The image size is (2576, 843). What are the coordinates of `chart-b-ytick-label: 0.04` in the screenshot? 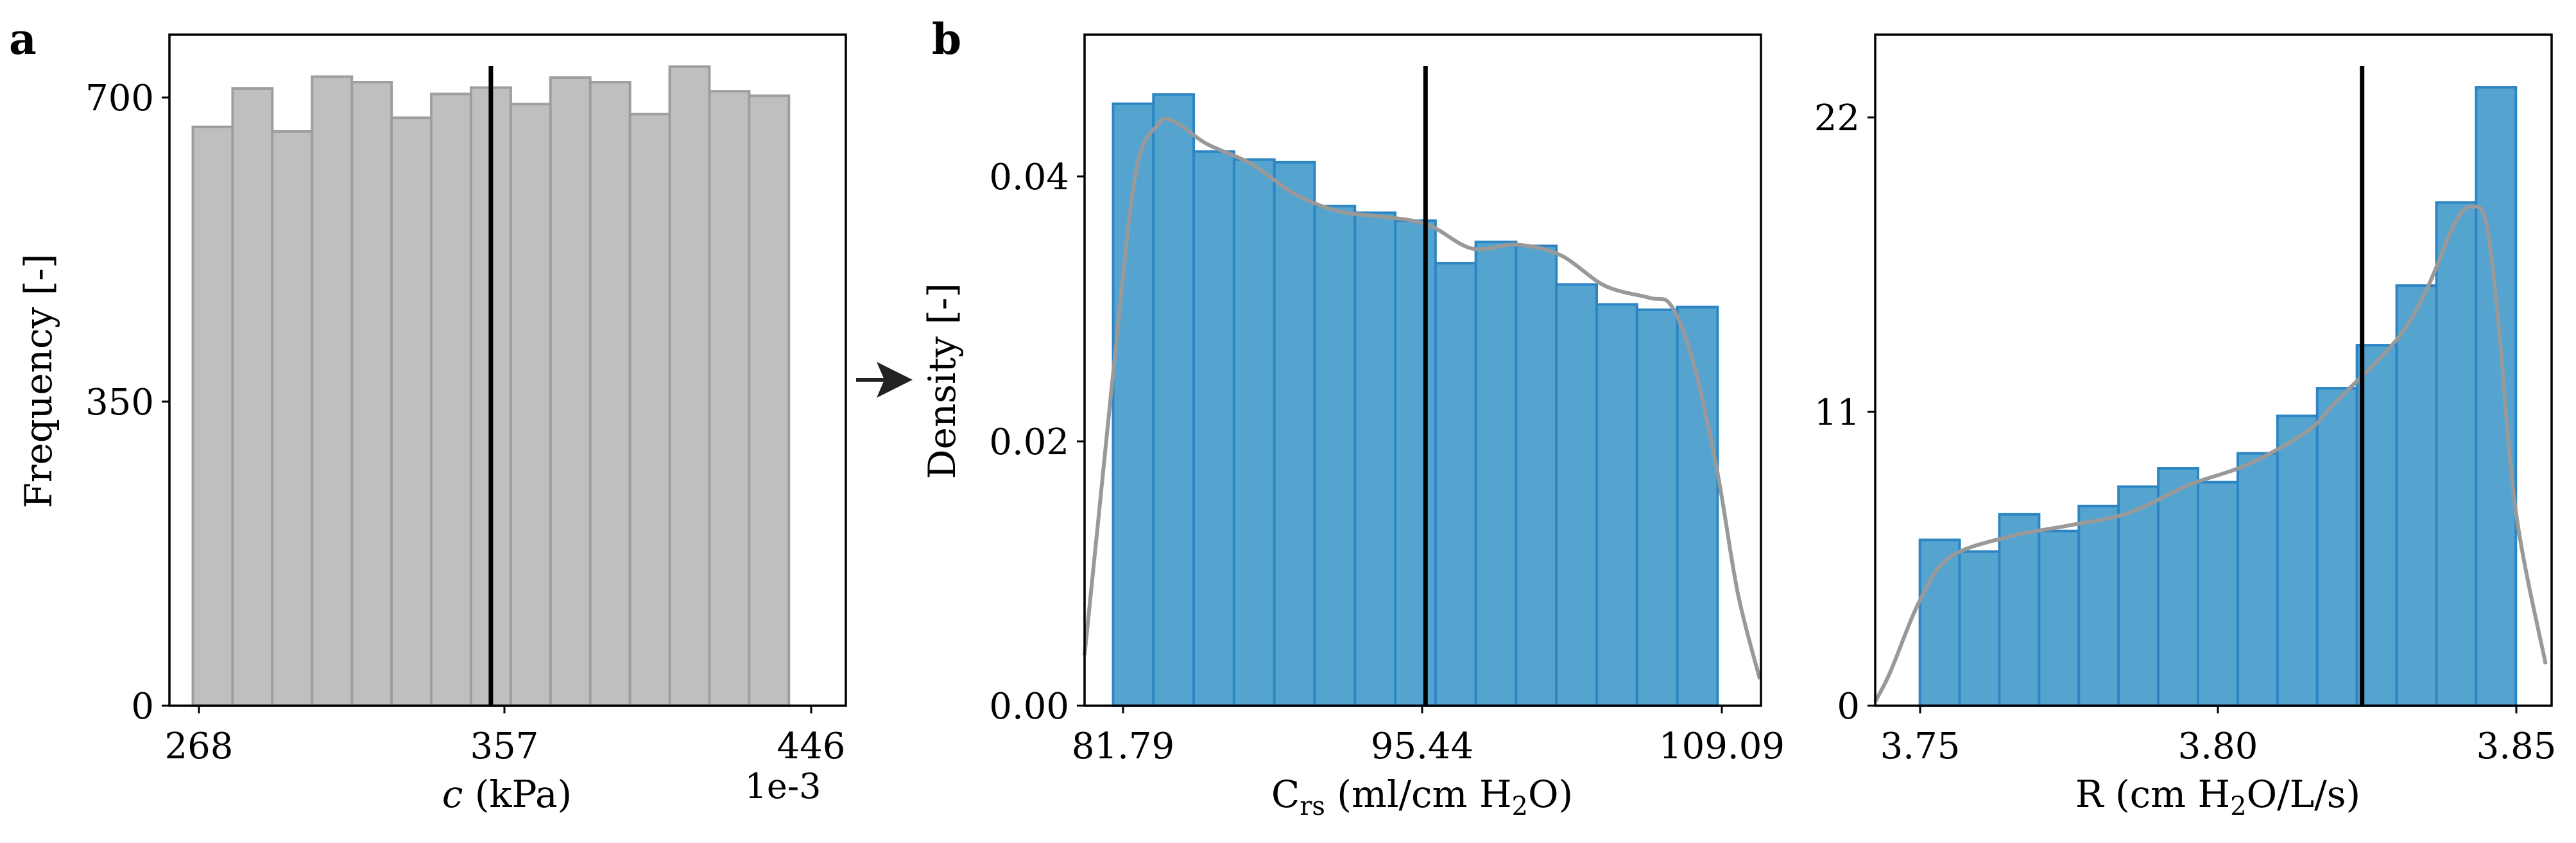 It's located at (1029, 178).